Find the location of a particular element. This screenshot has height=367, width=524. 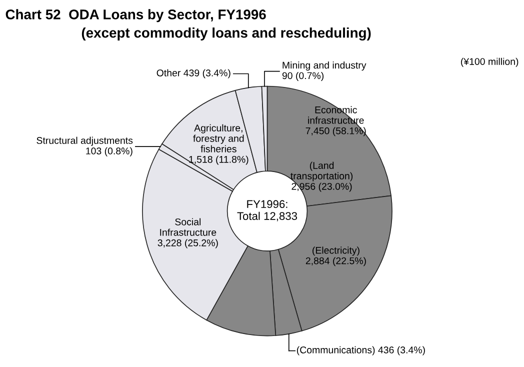

slice-label: Mining and industry is located at coordinates (324, 66).